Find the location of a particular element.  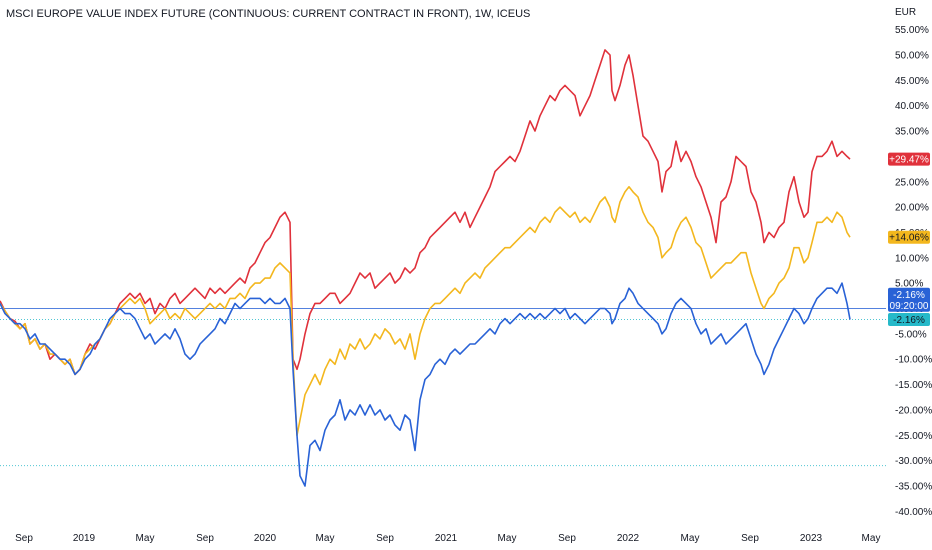

y-tick-label: -40.00% is located at coordinates (913, 512).